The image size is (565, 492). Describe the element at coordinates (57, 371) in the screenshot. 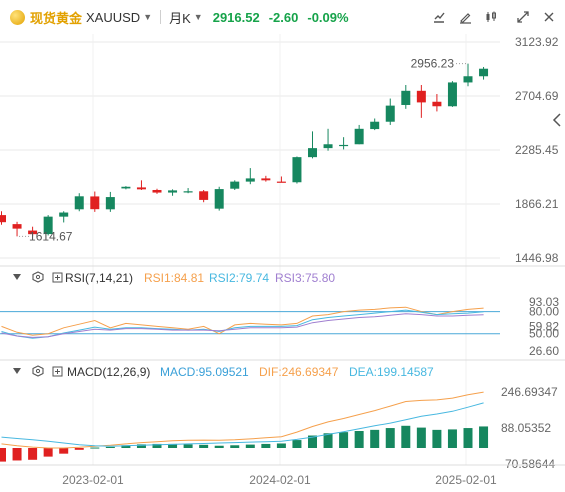

I see `macd-add-icon` at that location.